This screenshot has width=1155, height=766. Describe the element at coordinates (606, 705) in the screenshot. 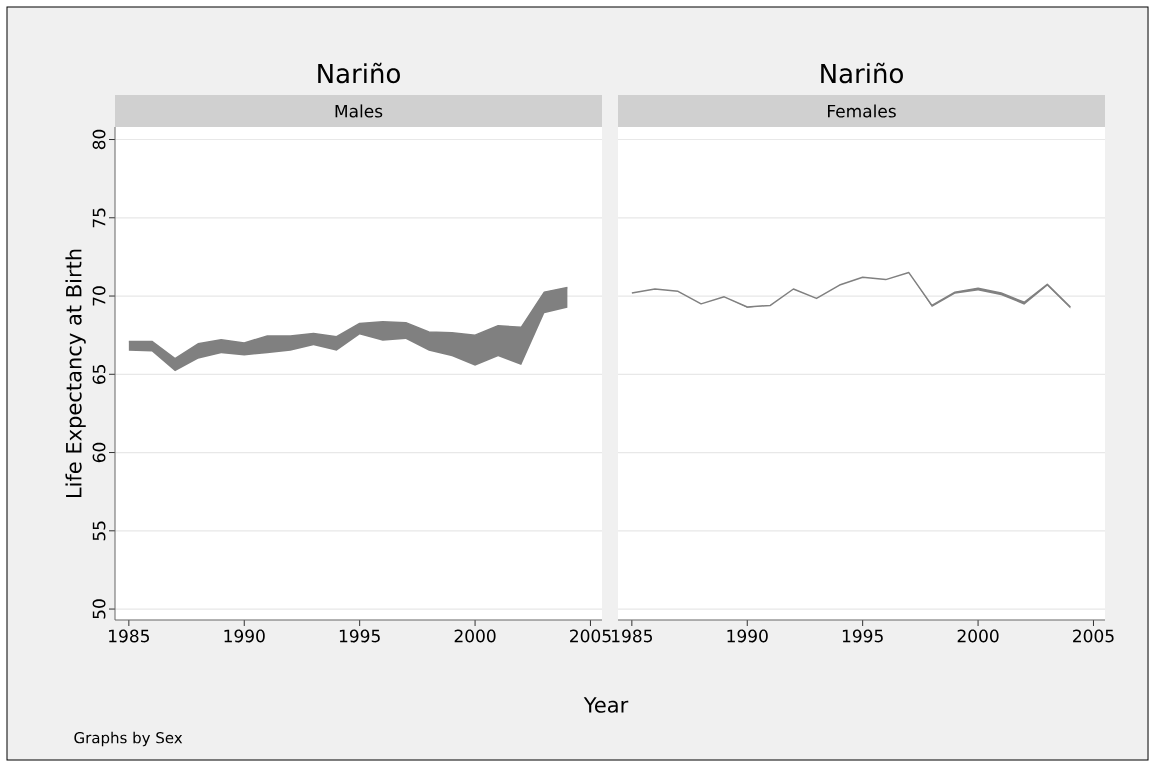

I see `x-axis-title: Year` at that location.